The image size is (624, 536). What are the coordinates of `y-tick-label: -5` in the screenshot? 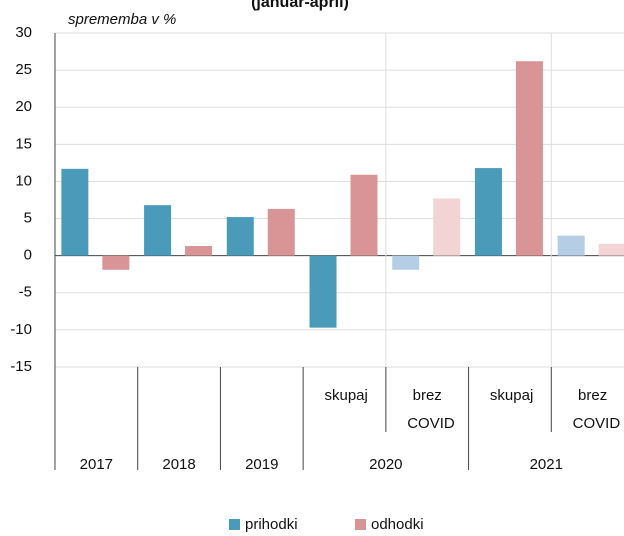 It's located at (25, 292).